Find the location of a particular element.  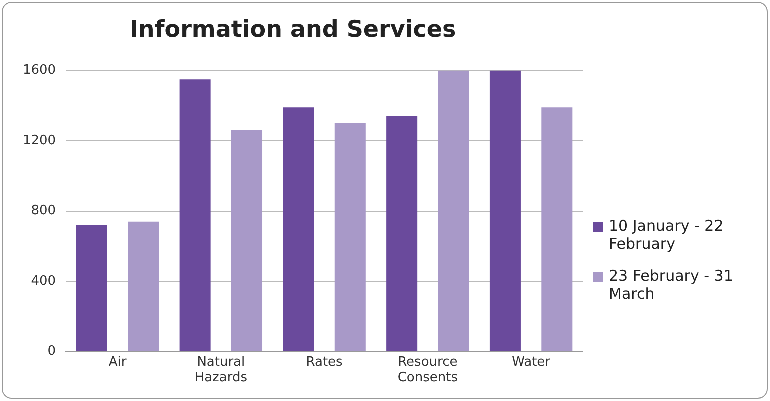

legend-label: 10 January - 22 February is located at coordinates (667, 235).